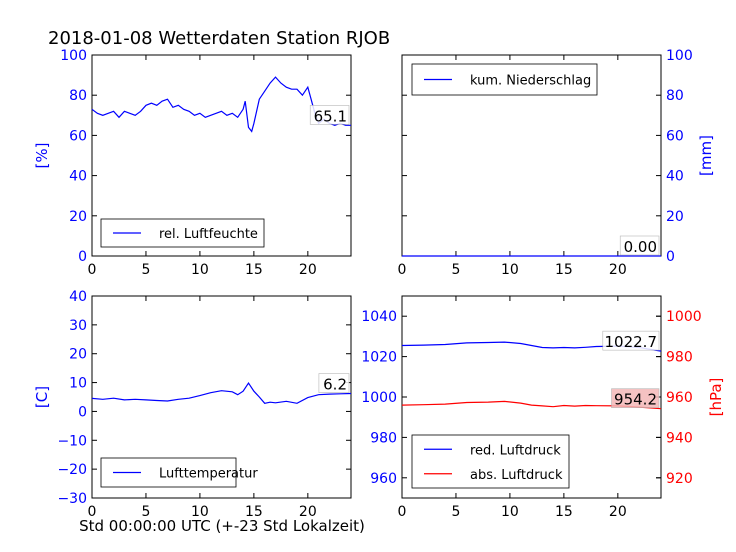 The image size is (736, 552). Describe the element at coordinates (208, 234) in the screenshot. I see `legend-label: rel. Luftfeuchte` at that location.